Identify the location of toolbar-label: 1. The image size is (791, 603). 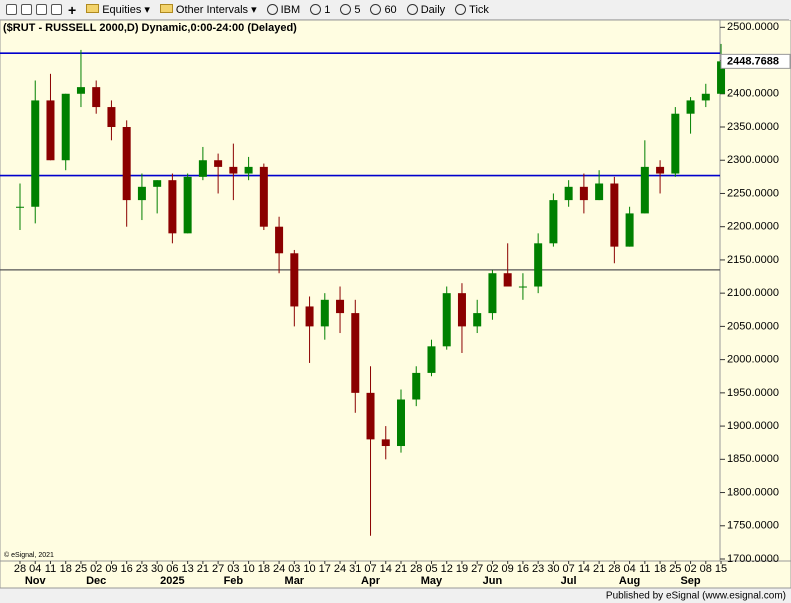
(327, 9).